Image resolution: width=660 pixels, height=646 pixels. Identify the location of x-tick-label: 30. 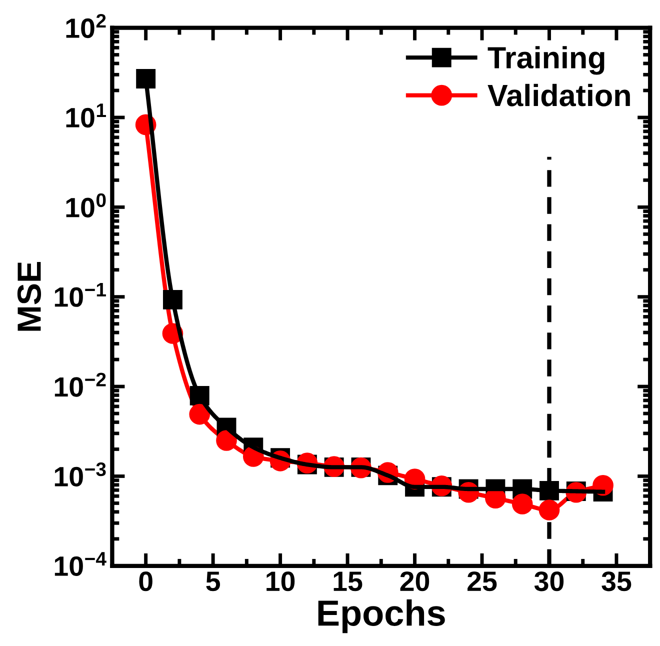
(549, 581).